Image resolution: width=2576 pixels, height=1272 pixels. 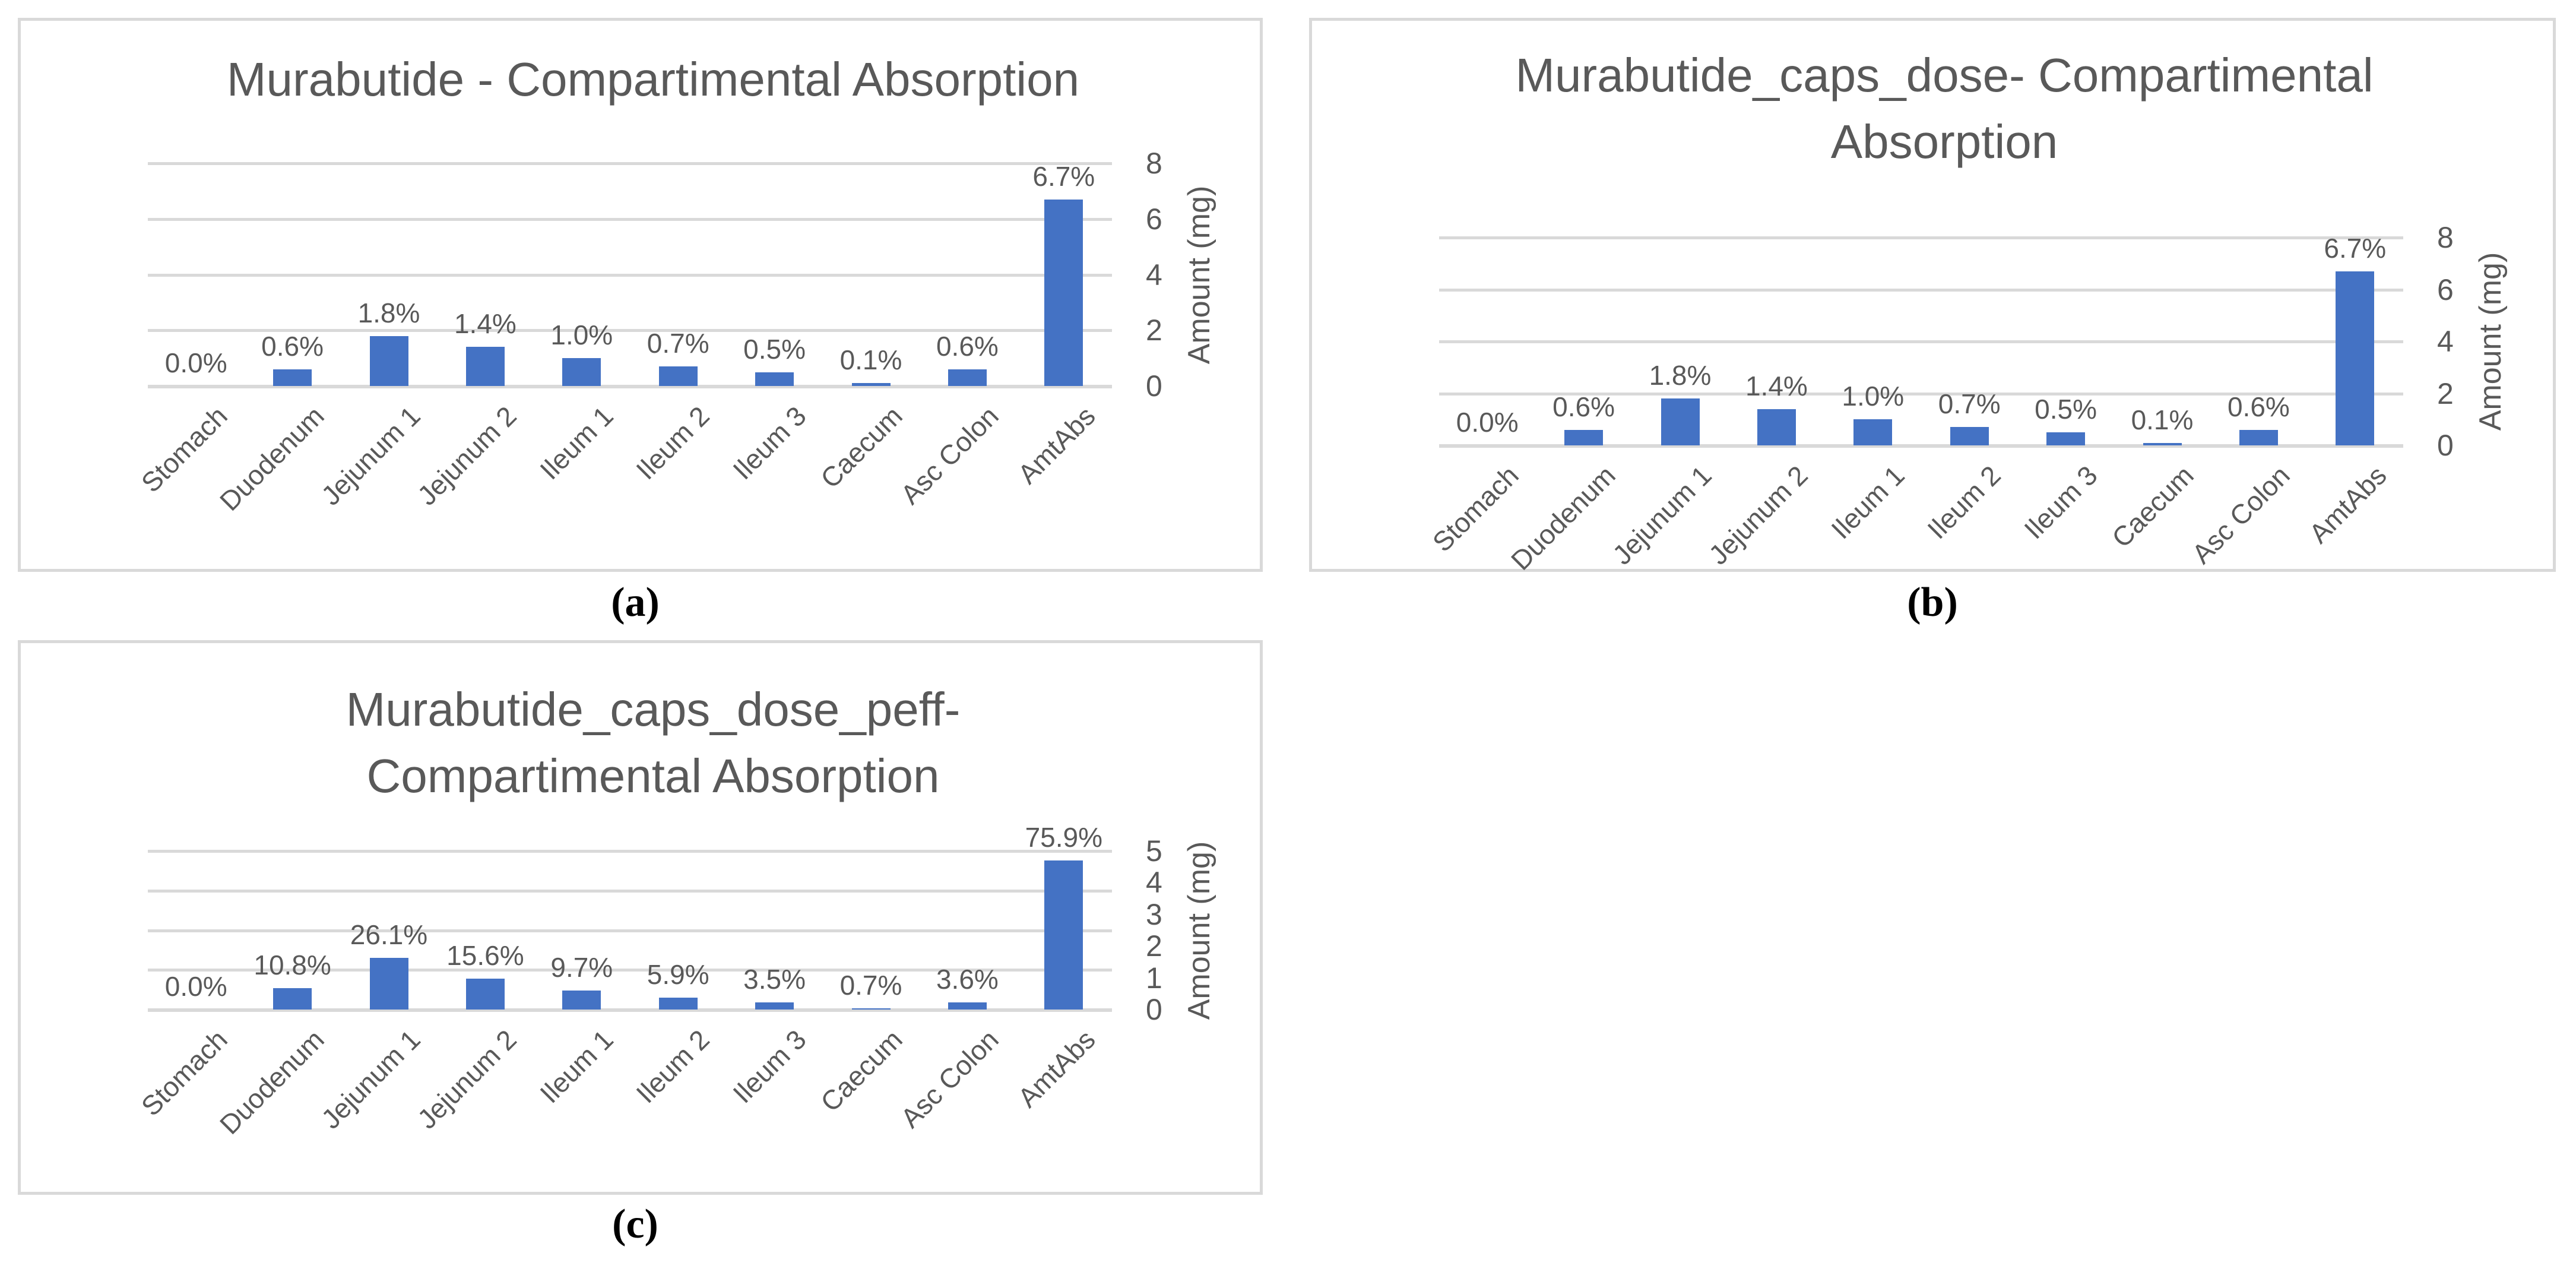 I want to click on chart-title-line: Murabutide - Compartimental Absorption, so click(x=653, y=79).